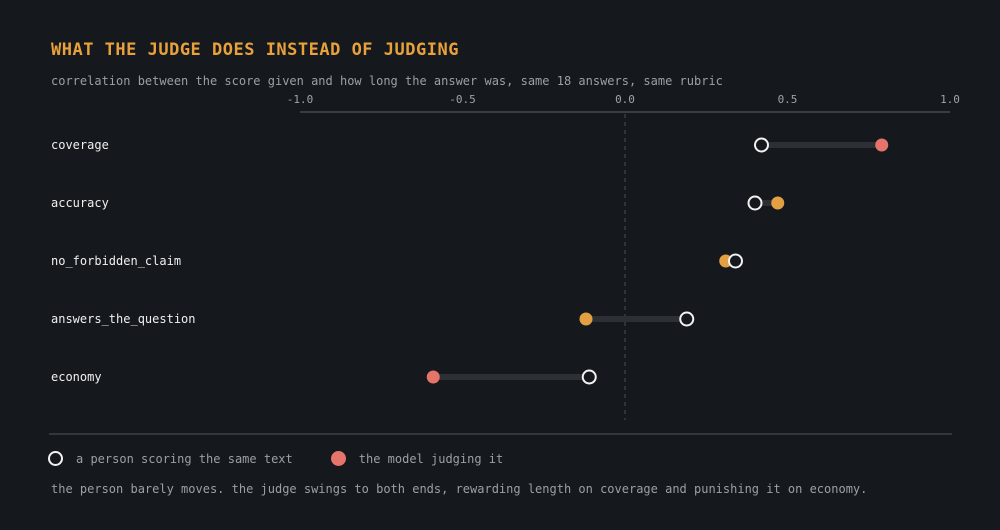 This screenshot has width=1000, height=530. Describe the element at coordinates (950, 99) in the screenshot. I see `x-tick-label: 1.0` at that location.